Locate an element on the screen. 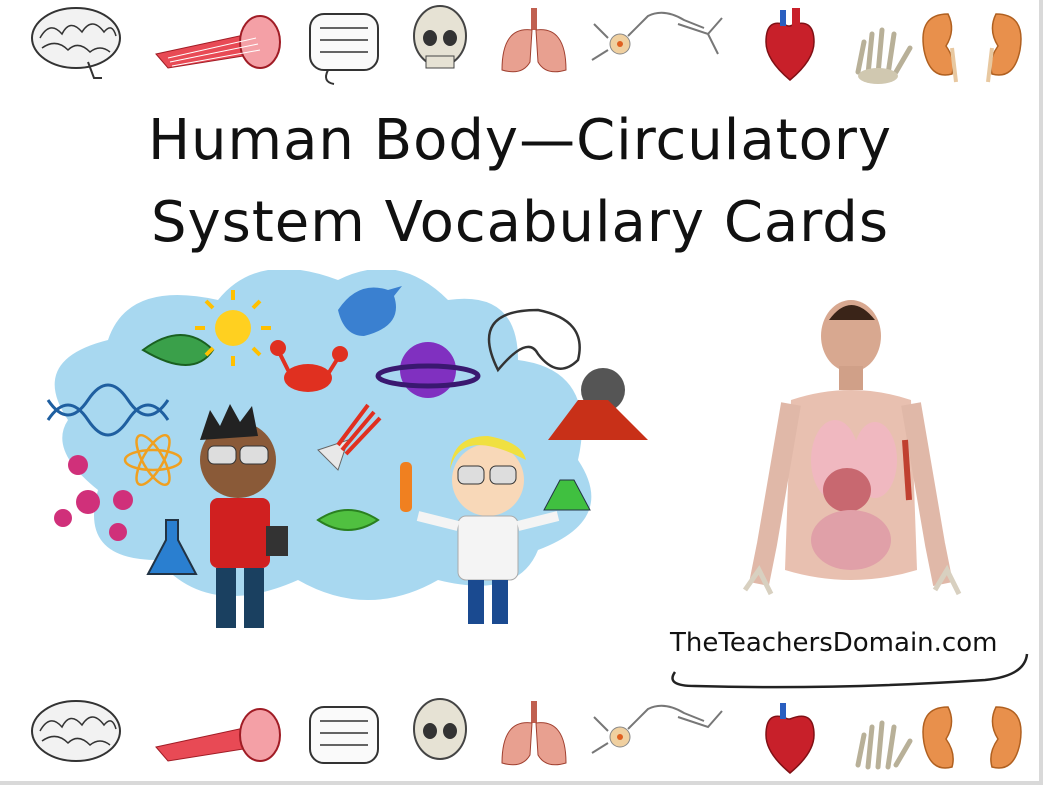 This screenshot has width=1043, height=785. brand-logo: TheTeachersDomain.com is located at coordinates (850, 657).